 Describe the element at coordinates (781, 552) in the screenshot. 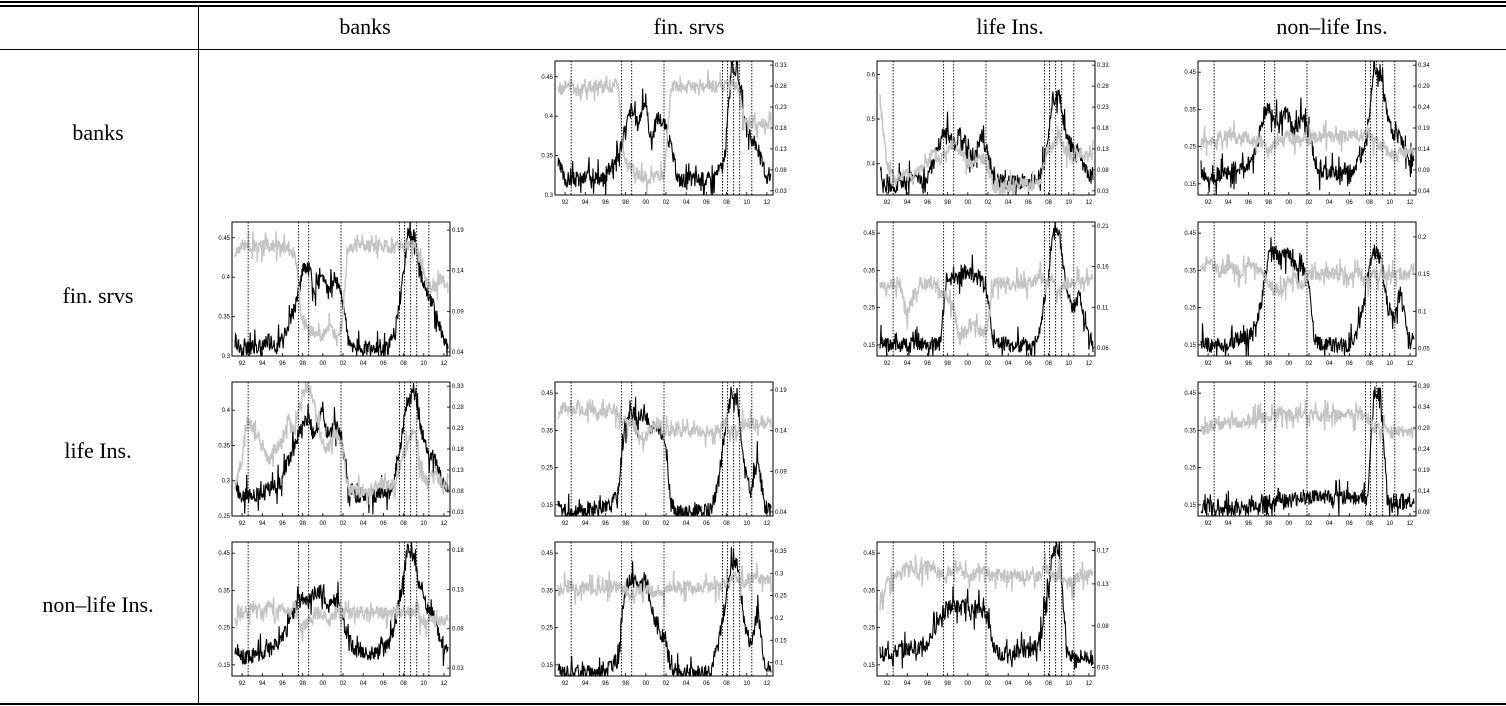

I see `y2-tick-label: 0.35` at that location.